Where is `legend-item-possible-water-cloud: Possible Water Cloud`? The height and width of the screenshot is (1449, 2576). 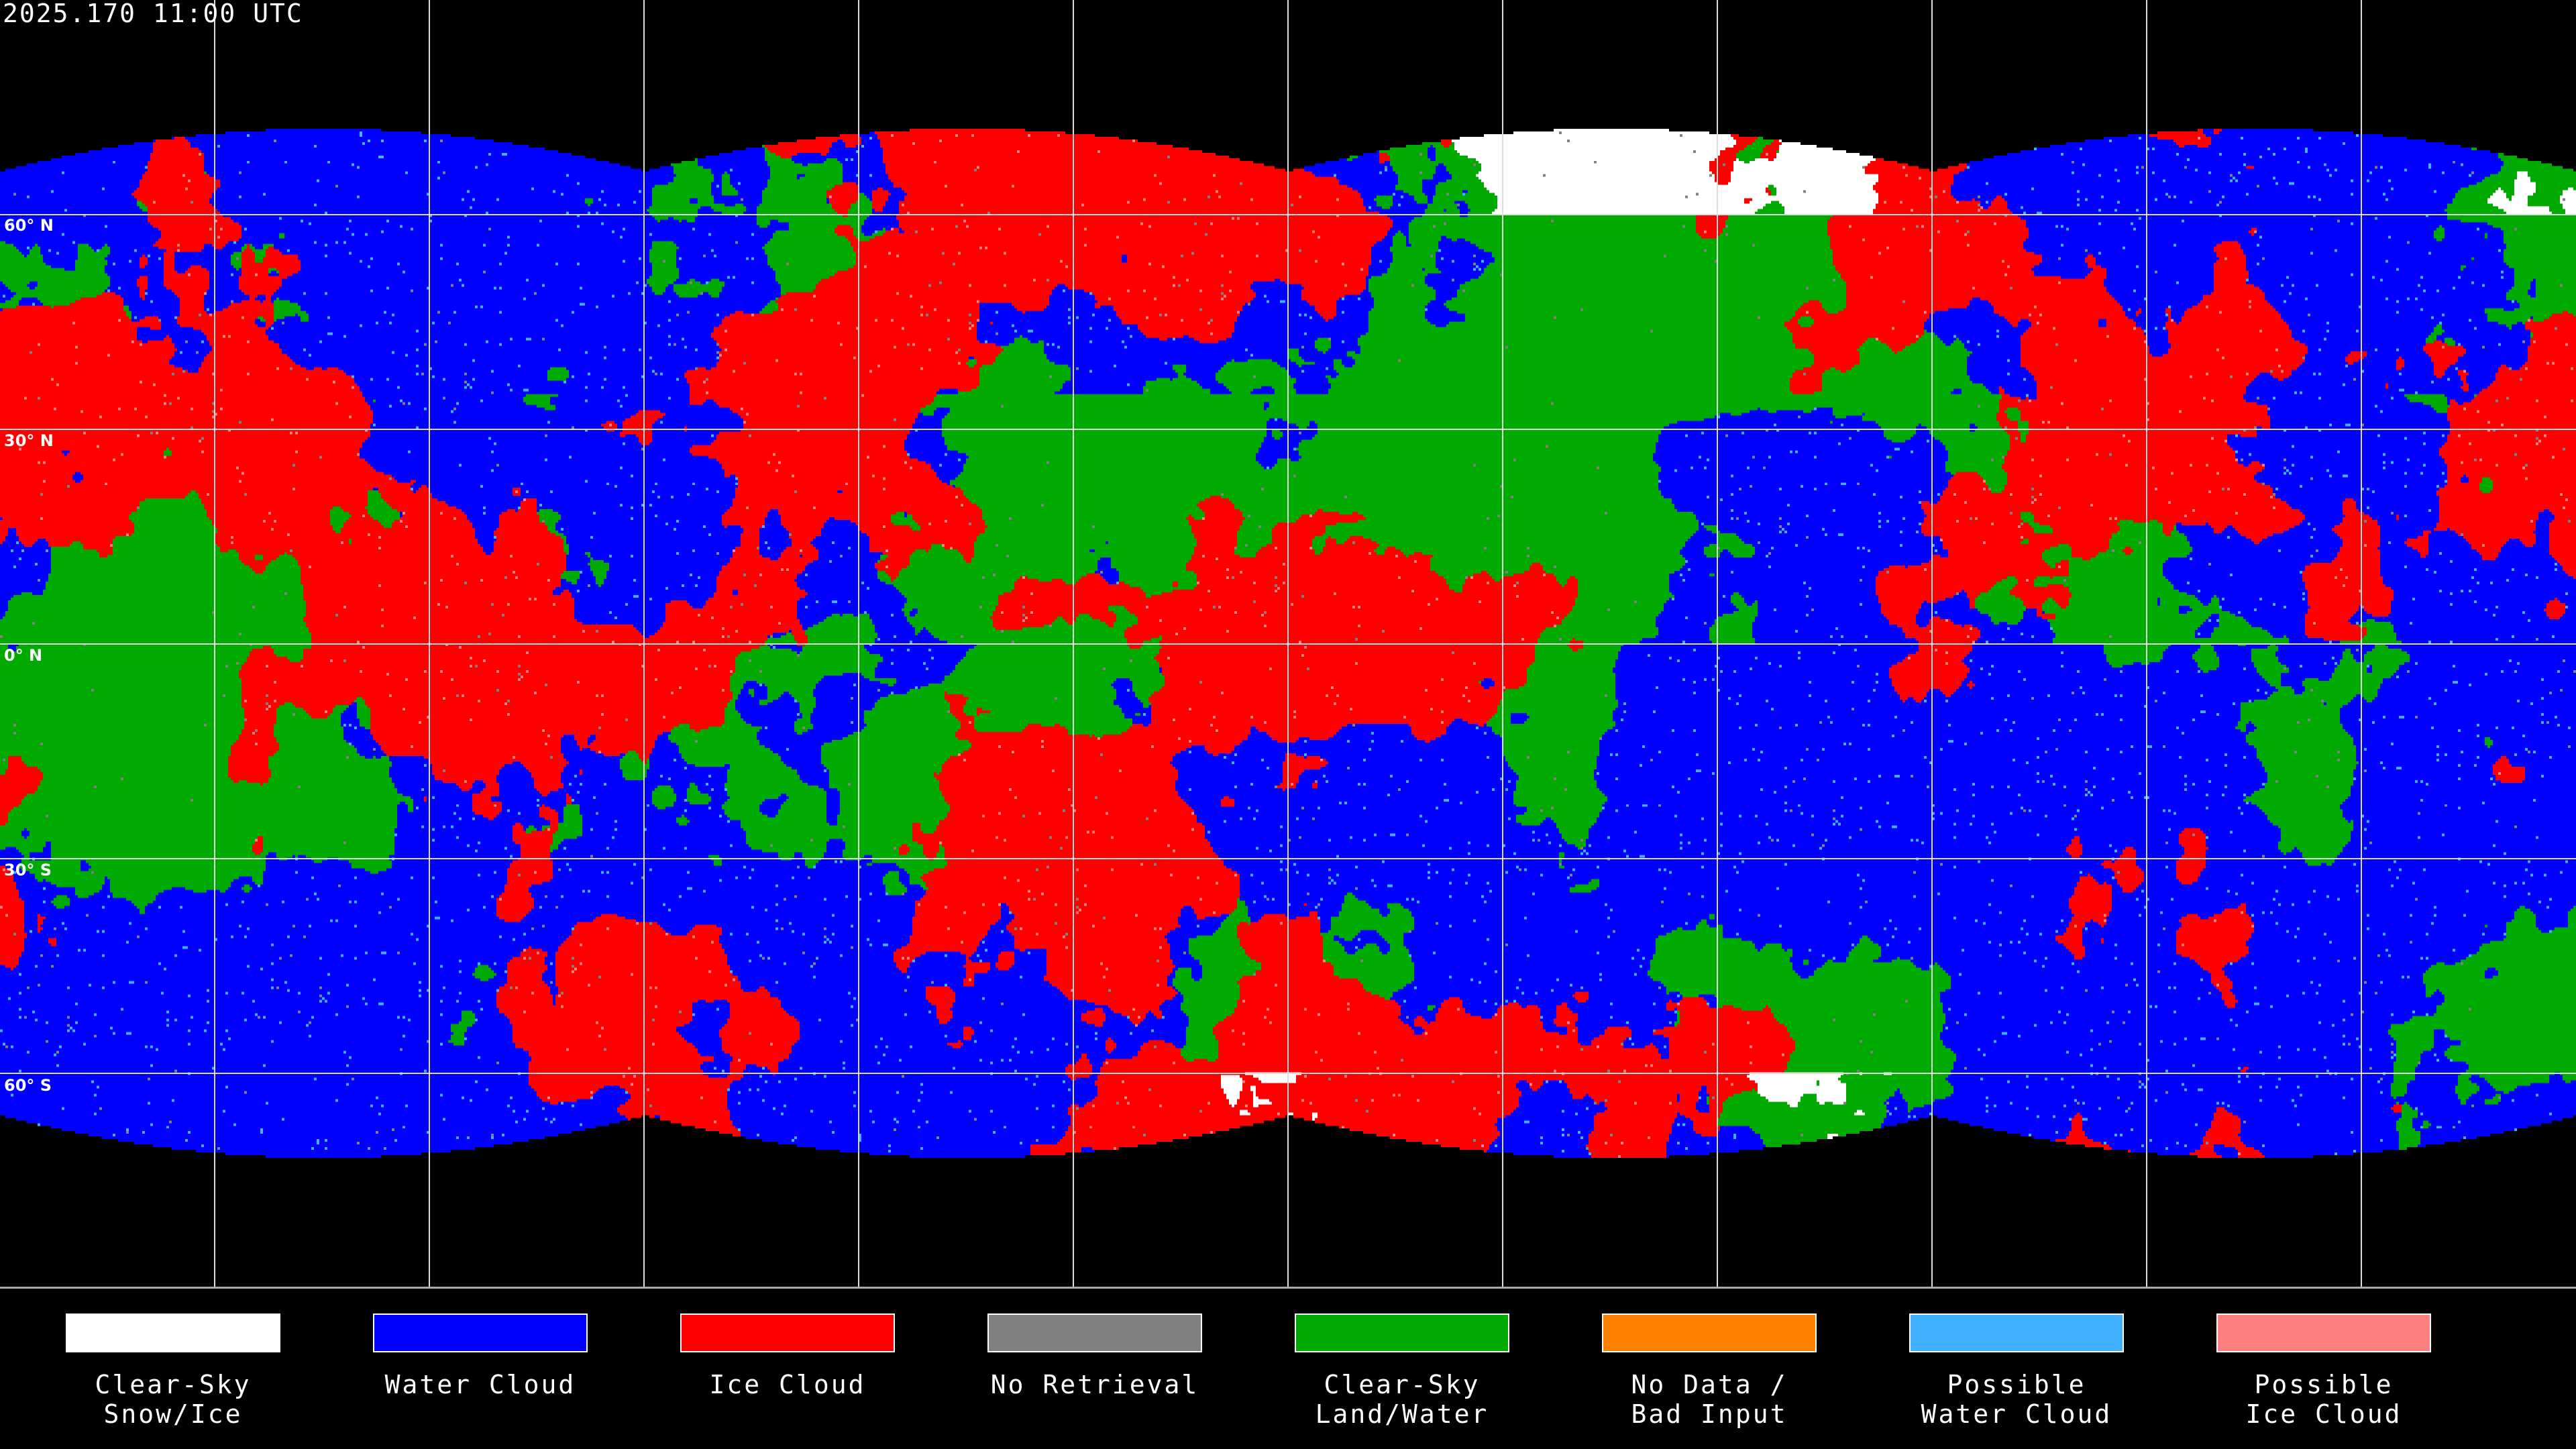 legend-item-possible-water-cloud: Possible Water Cloud is located at coordinates (1997, 1371).